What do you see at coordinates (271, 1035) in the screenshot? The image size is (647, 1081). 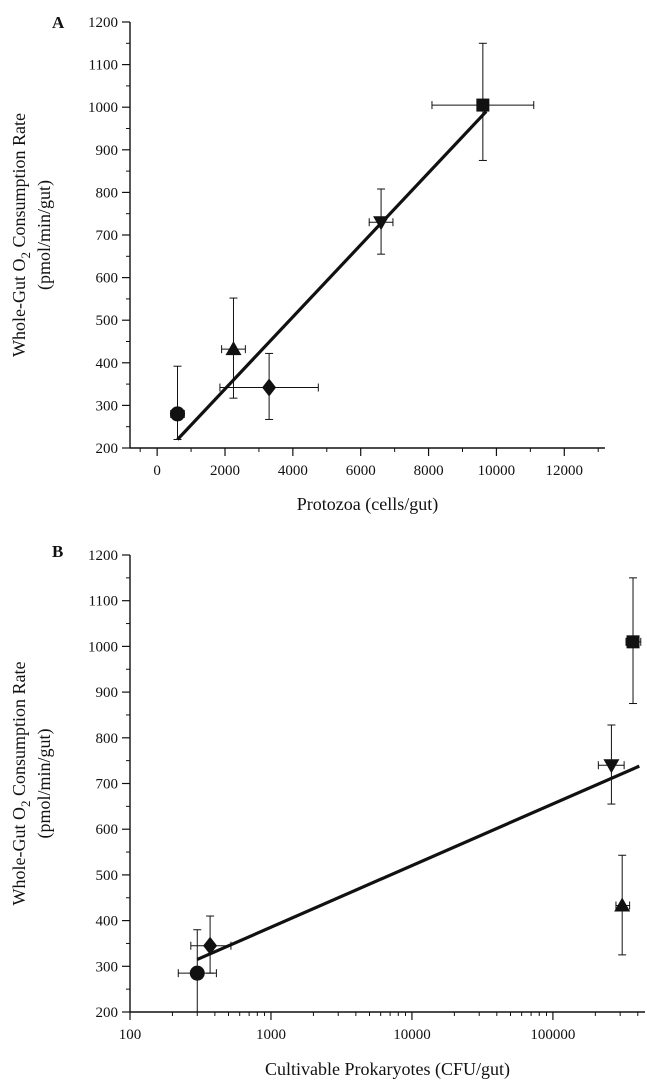 I see `x-tick-label: 1000` at bounding box center [271, 1035].